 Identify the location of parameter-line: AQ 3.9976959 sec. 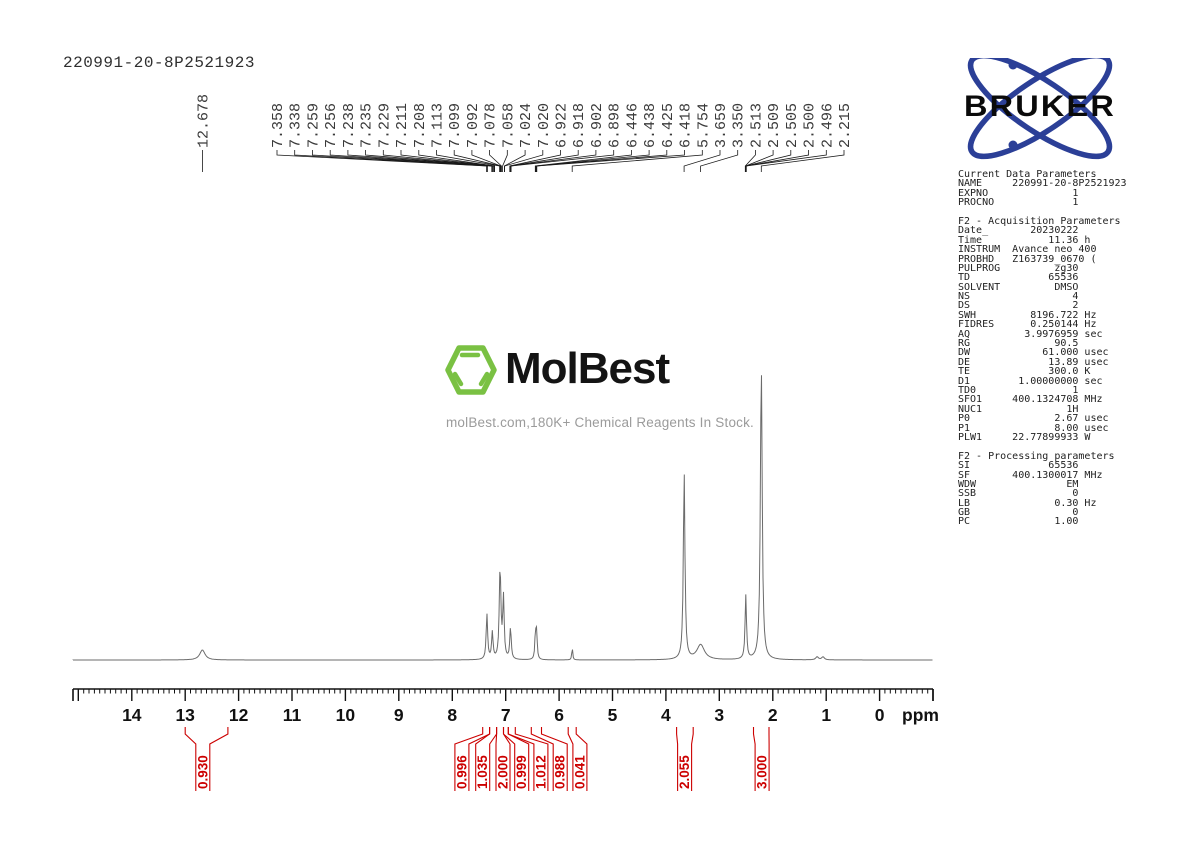
(1030, 334).